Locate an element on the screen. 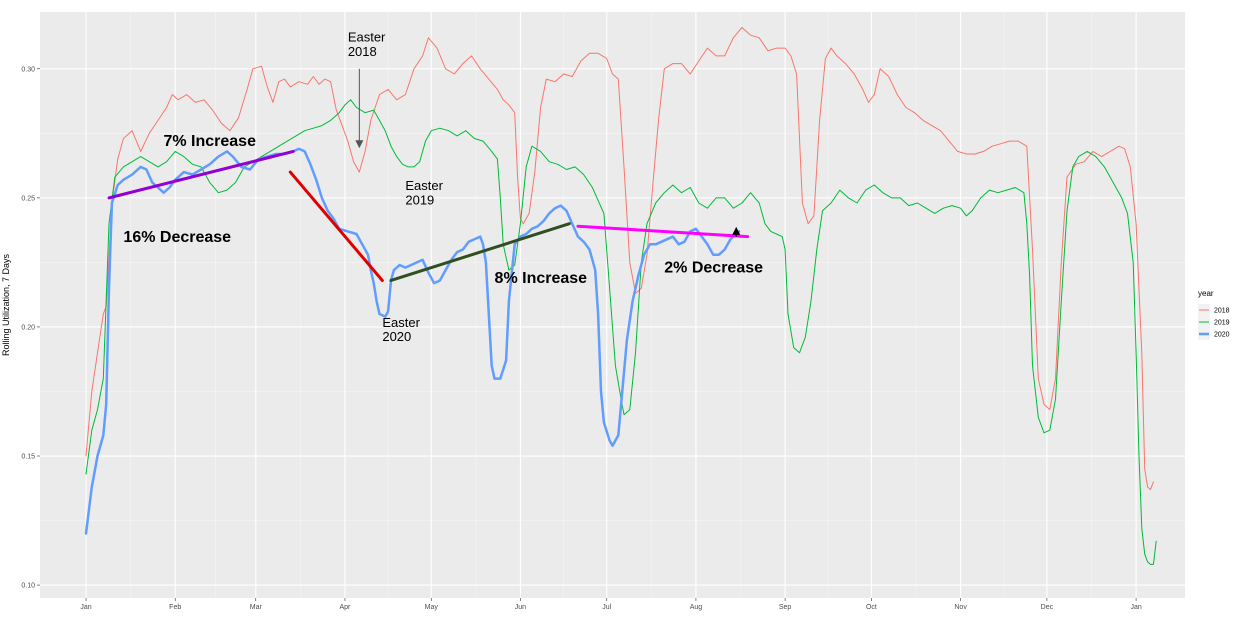 This screenshot has height=623, width=1247. annotation-label-8: Easter is located at coordinates (401, 322).